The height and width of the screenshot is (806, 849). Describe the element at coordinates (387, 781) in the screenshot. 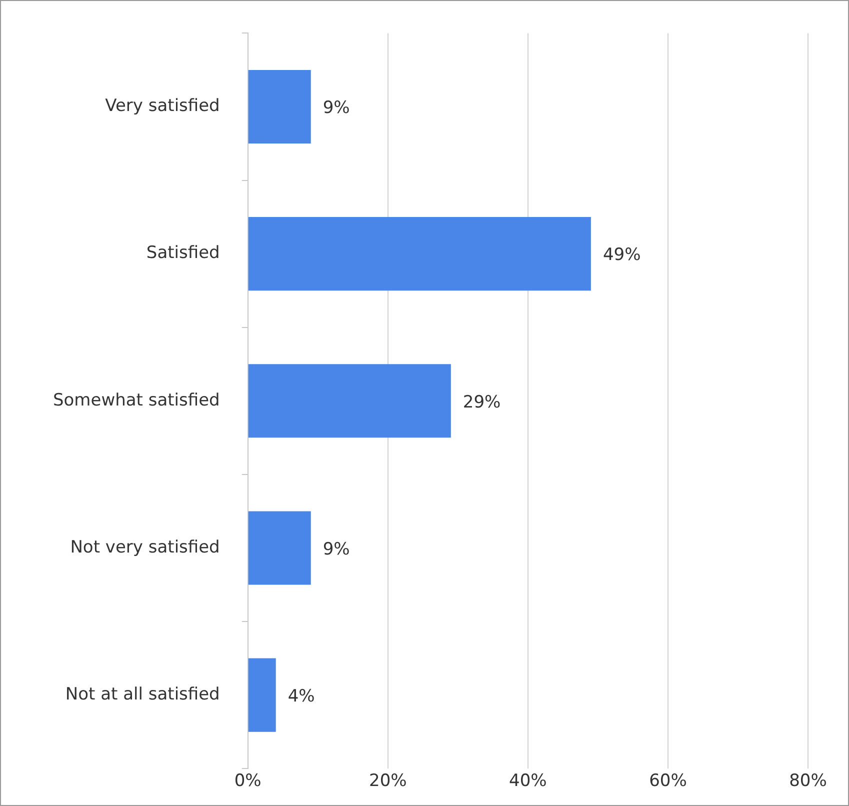

I see `x-tick-label: 20%` at that location.